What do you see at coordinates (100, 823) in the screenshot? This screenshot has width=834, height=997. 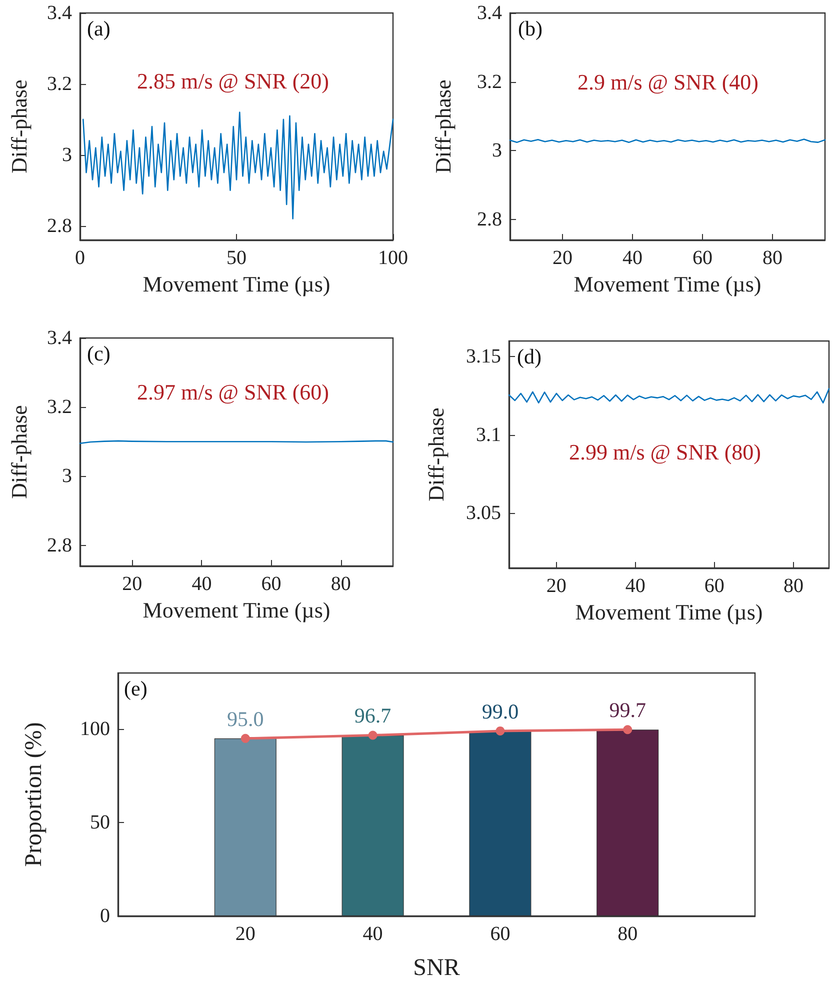 I see `y-tick-label: 50` at bounding box center [100, 823].